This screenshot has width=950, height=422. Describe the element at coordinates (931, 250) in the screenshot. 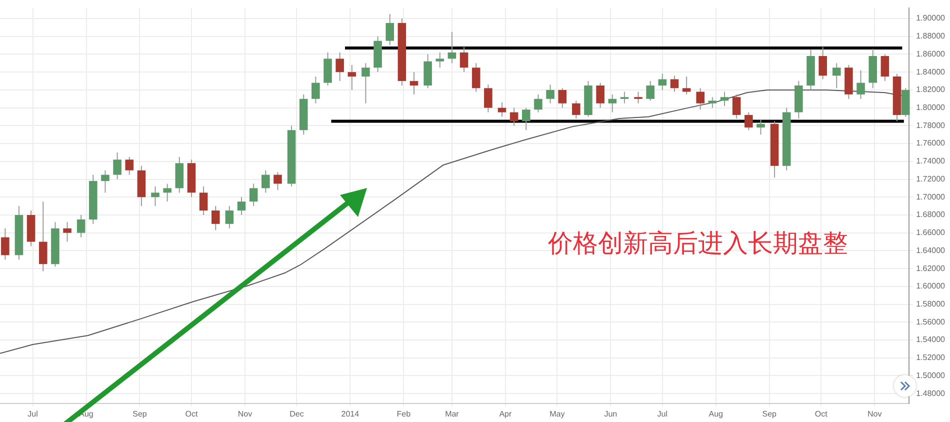

I see `y-tick-label: 1.64000` at that location.